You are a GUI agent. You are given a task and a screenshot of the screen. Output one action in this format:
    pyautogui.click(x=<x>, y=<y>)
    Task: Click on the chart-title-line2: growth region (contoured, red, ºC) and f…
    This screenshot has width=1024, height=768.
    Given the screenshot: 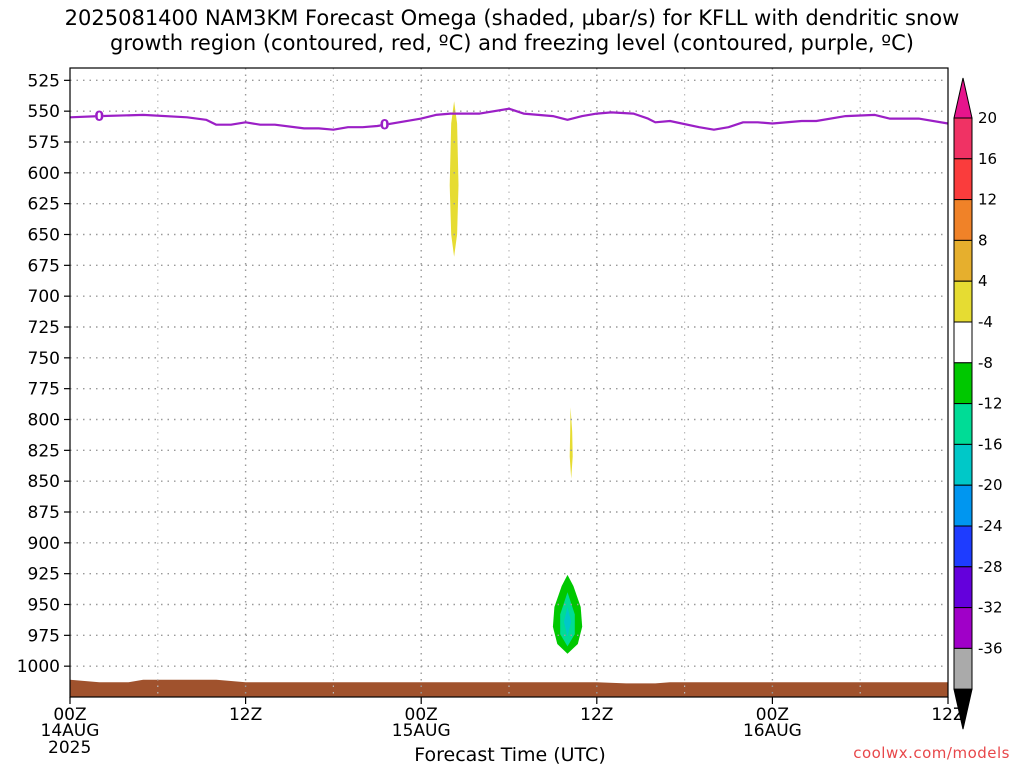 What is the action you would take?
    pyautogui.click(x=512, y=43)
    